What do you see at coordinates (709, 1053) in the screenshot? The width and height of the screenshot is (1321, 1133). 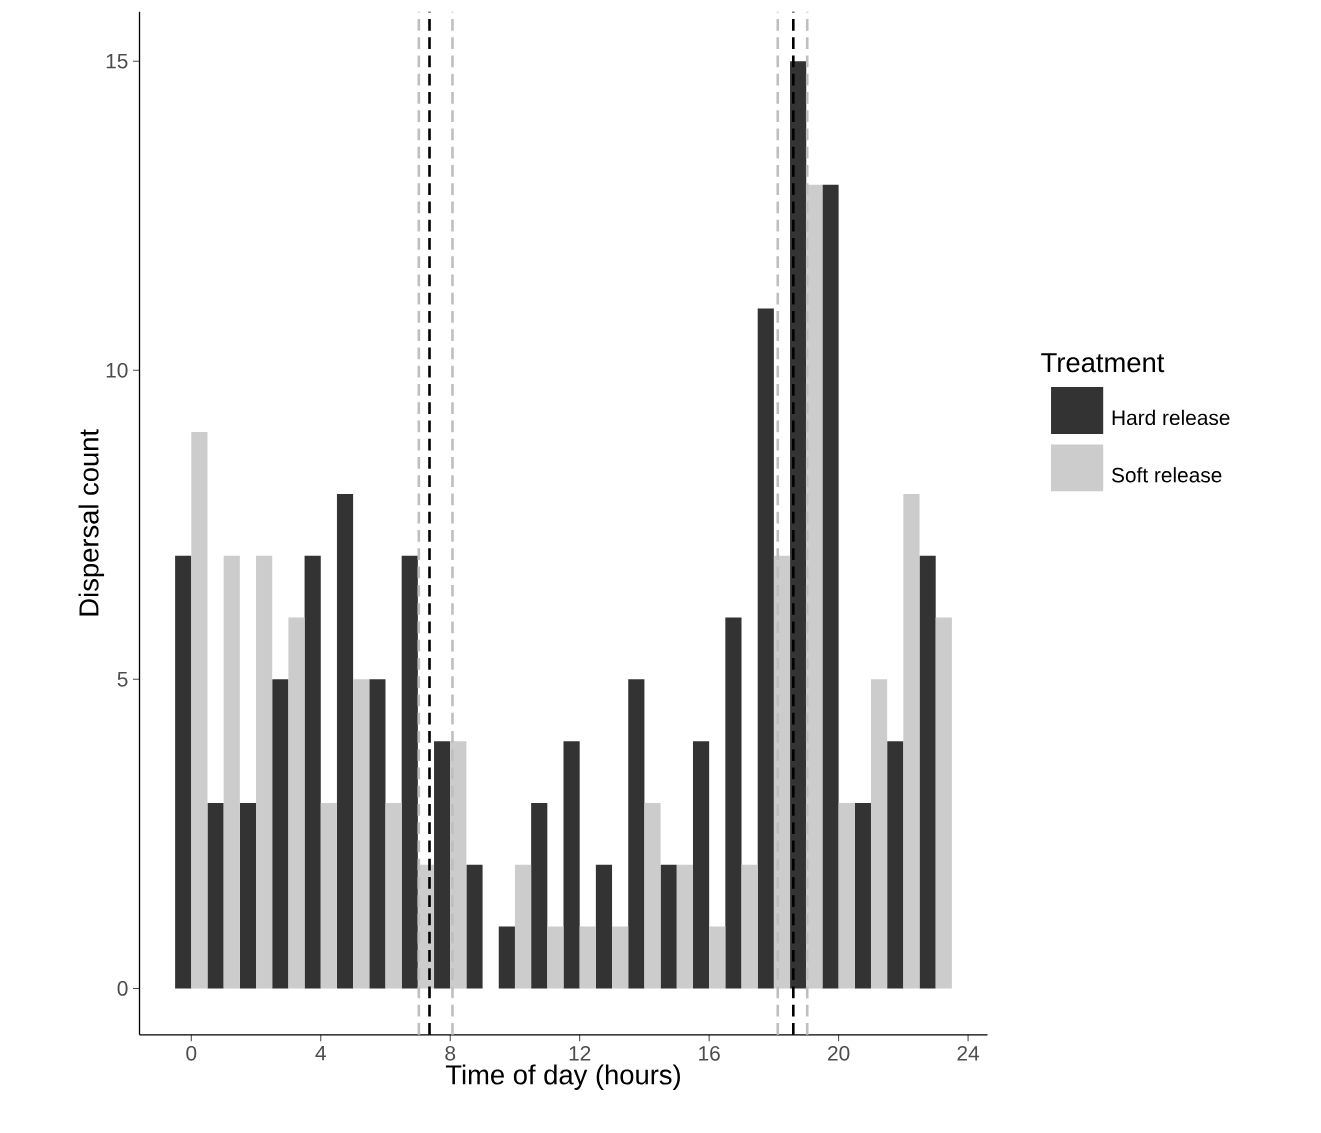 I see `x-tick-label: 16` at bounding box center [709, 1053].